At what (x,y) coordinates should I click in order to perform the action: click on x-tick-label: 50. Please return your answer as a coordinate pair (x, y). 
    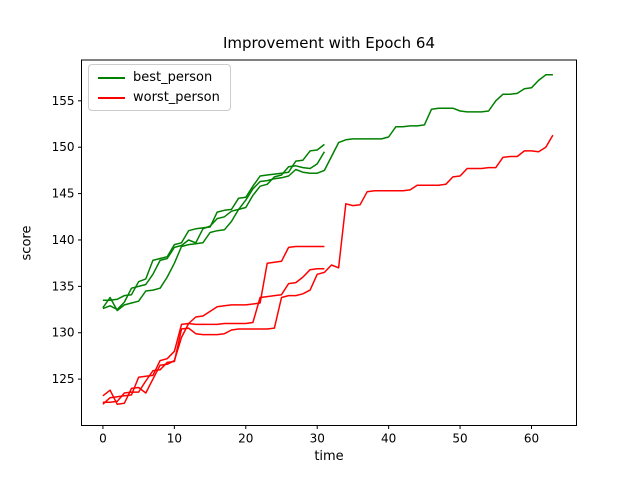
    Looking at the image, I should click on (459, 439).